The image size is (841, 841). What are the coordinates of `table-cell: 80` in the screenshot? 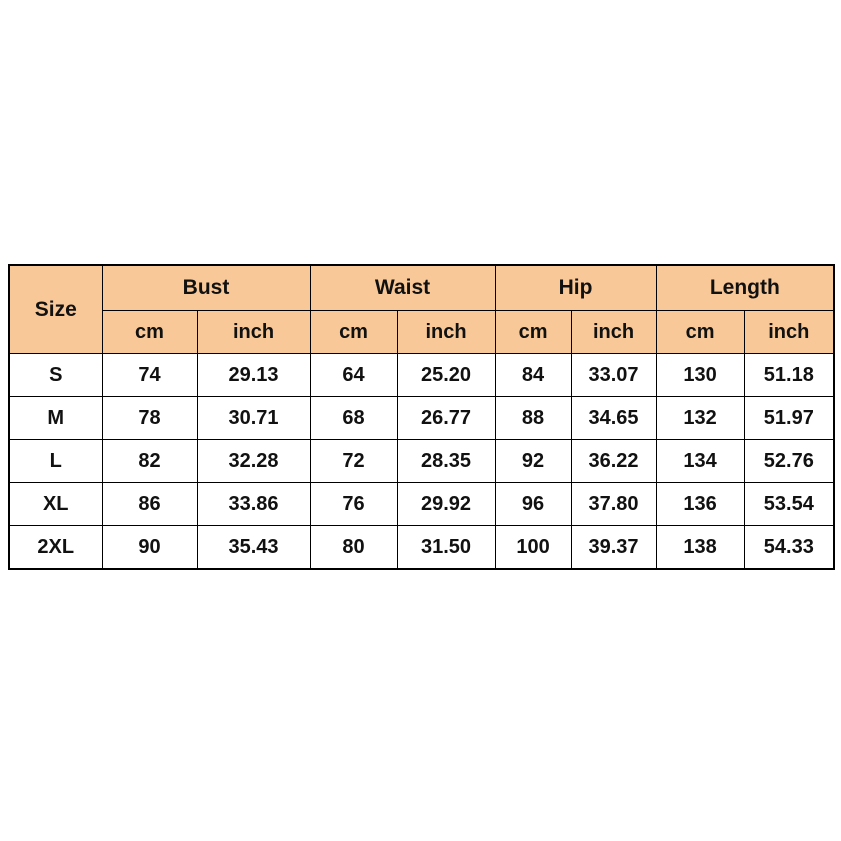 It's located at (353, 547).